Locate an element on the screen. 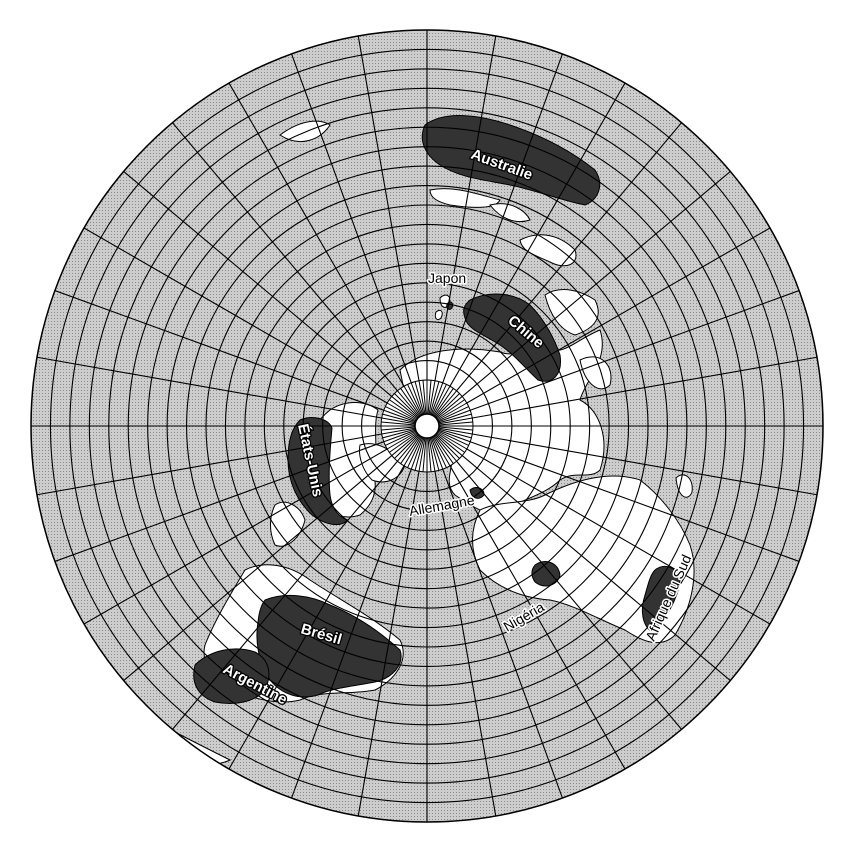 This screenshot has width=851, height=852. argentina-shape is located at coordinates (231, 676).